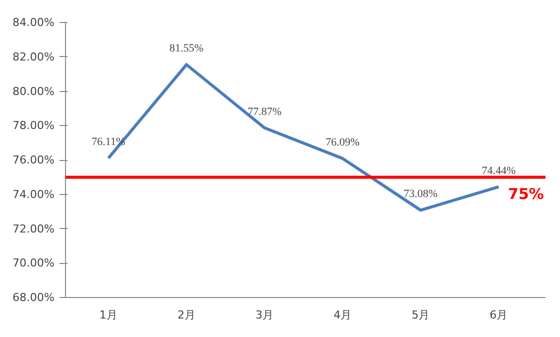  What do you see at coordinates (187, 48) in the screenshot?
I see `data-label: 81.55%` at bounding box center [187, 48].